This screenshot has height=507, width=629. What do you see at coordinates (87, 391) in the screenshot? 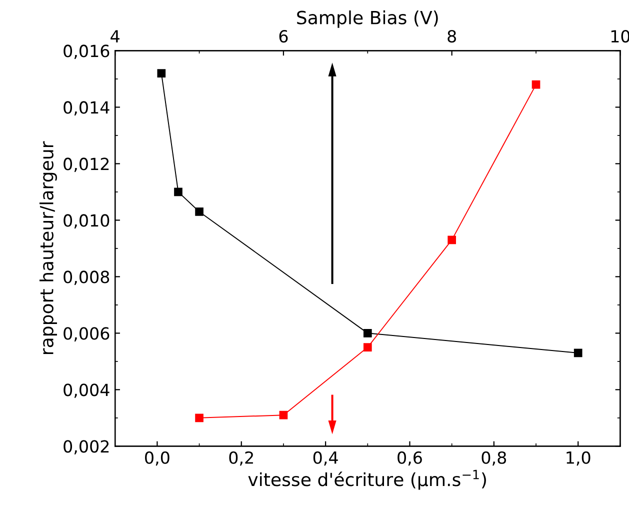
I see `y-tick-label: 0,004` at bounding box center [87, 391].